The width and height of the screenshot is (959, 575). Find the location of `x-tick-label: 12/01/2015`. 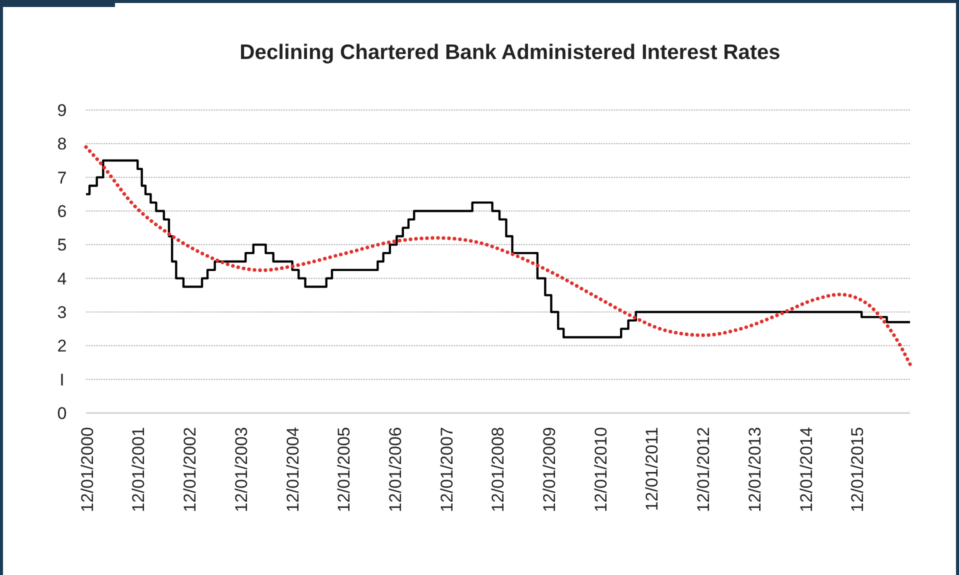

x-tick-label: 12/01/2015 is located at coordinates (858, 469).